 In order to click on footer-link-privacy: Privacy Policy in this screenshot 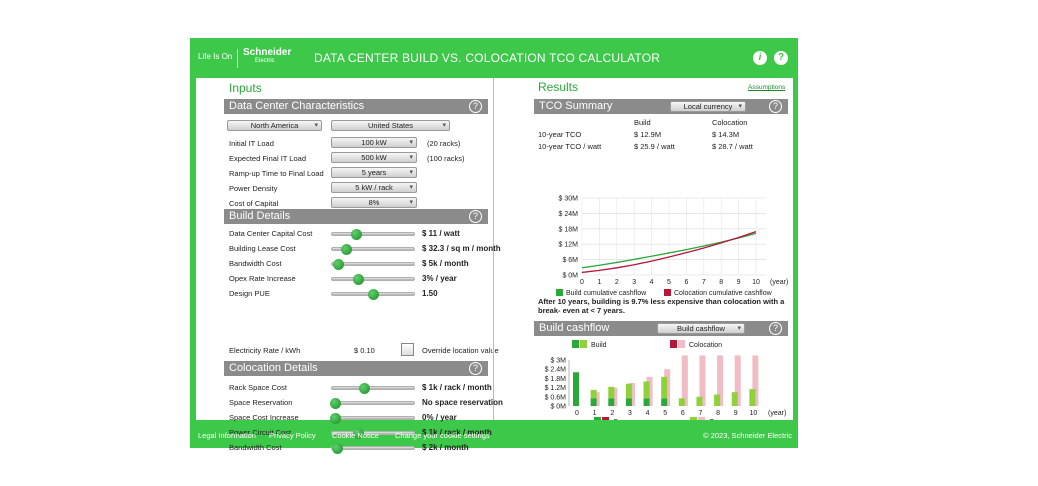, I will do `click(292, 435)`.